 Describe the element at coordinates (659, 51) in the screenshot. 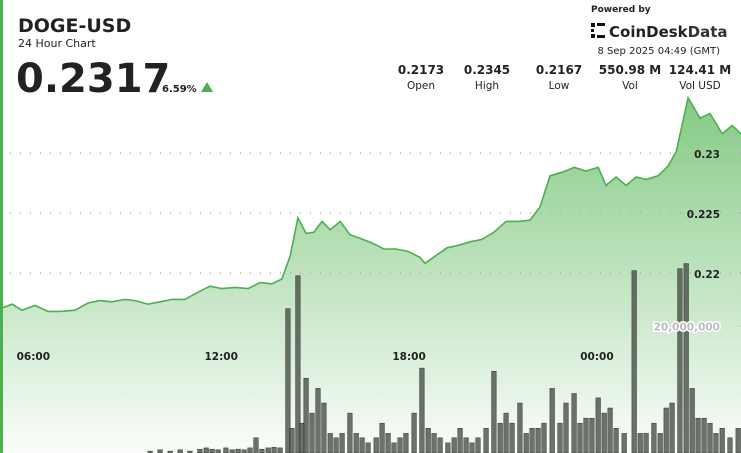

I see `timestamp: 8 Sep 2025 04:49 (GMT)` at that location.